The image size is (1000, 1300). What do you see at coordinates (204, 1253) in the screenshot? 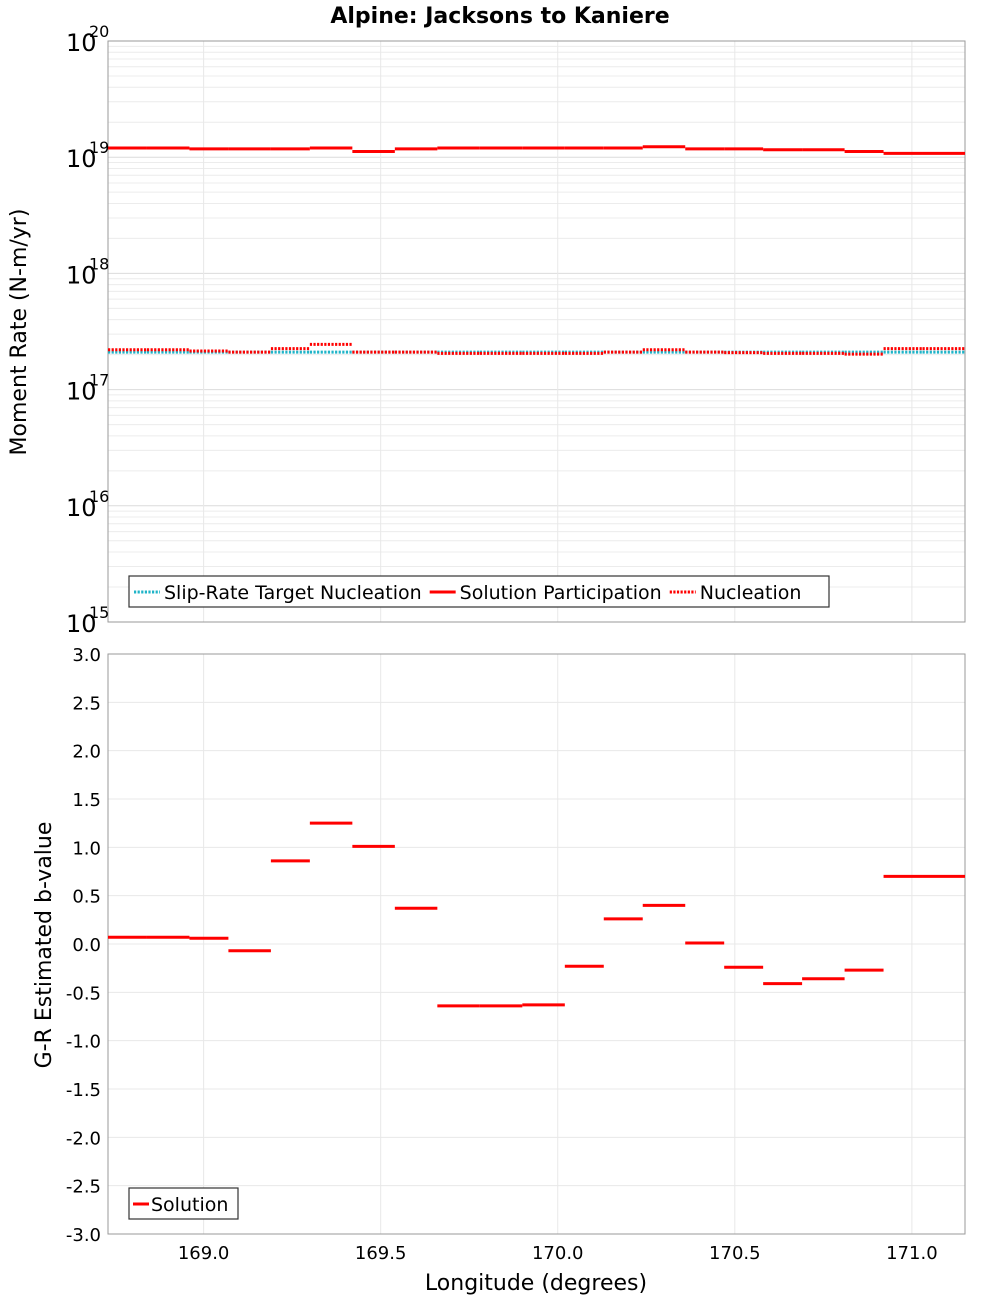
I see `x-tick-label: 169.0` at bounding box center [204, 1253].